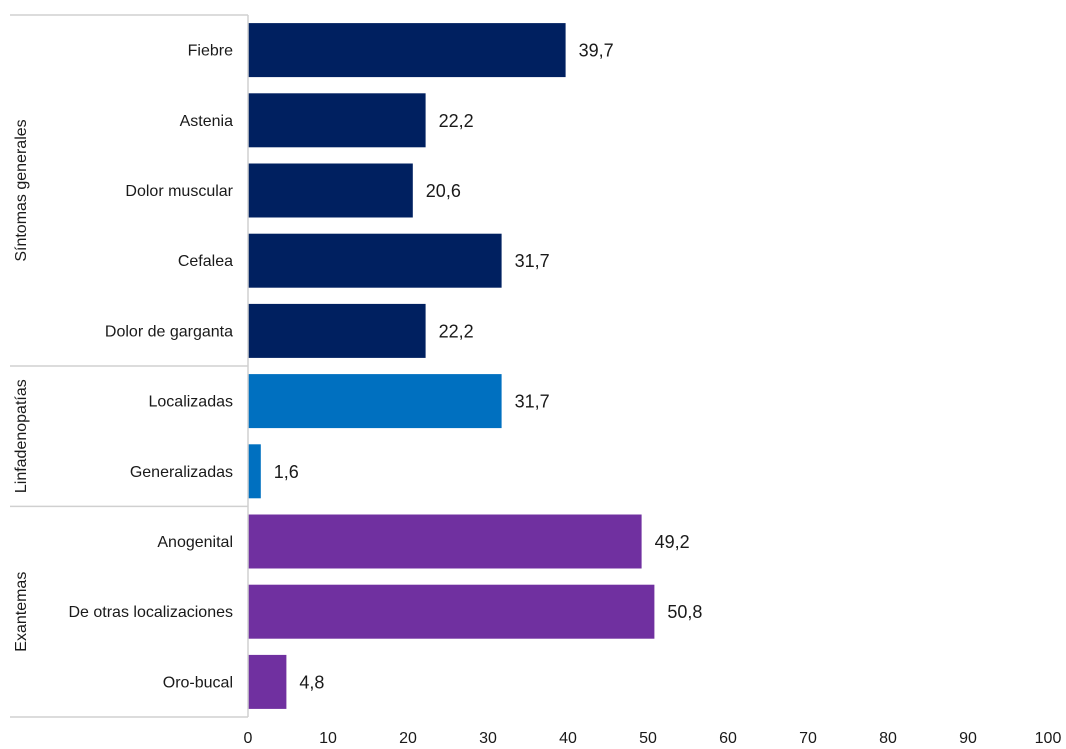 The height and width of the screenshot is (749, 1066). I want to click on x-tick-label: 60, so click(728, 738).